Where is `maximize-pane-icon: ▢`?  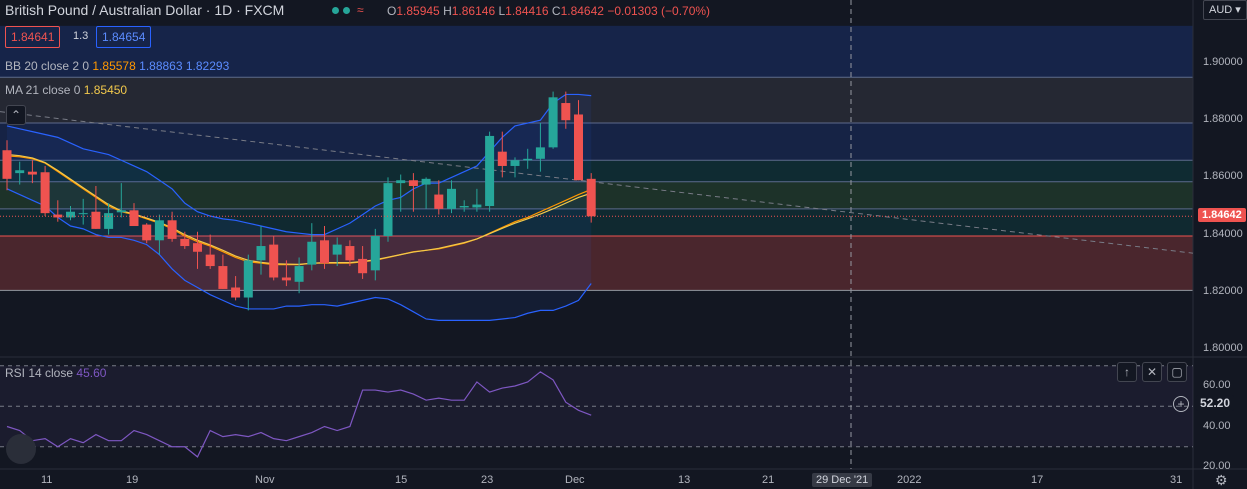
maximize-pane-icon: ▢ is located at coordinates (1177, 372).